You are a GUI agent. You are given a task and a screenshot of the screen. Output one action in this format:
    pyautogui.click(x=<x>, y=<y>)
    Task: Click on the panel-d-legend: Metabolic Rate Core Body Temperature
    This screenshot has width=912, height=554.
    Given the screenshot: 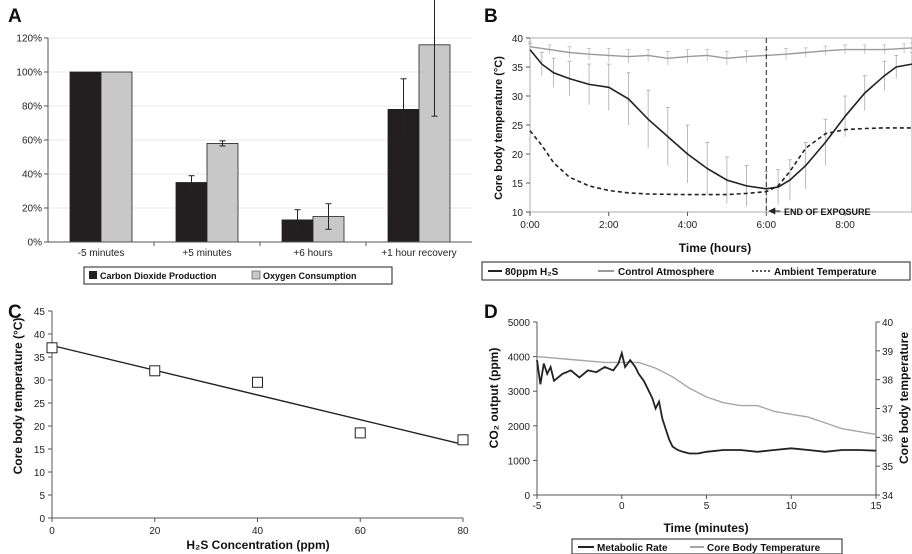 What is the action you would take?
    pyautogui.click(x=707, y=546)
    